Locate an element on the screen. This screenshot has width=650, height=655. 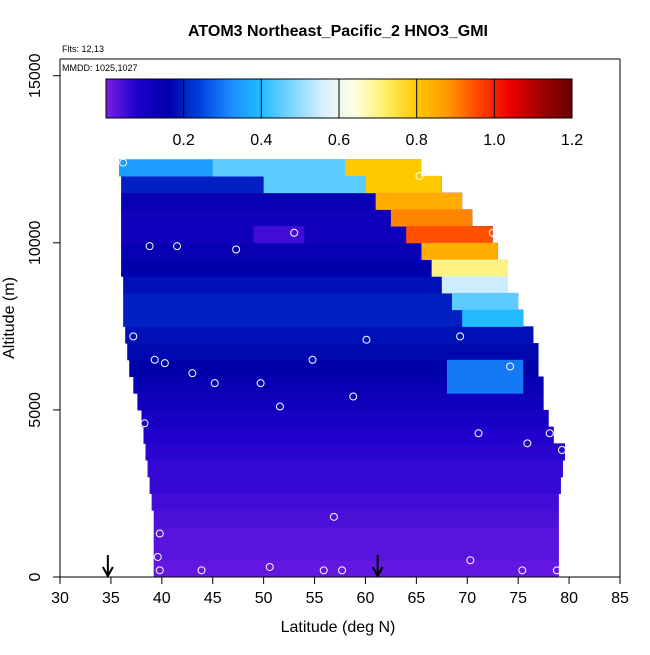
x-tick-label-7: 65 is located at coordinates (416, 598).